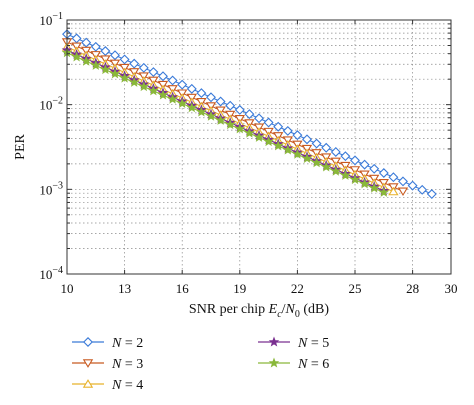 Image resolution: width=474 pixels, height=405 pixels. Describe the element at coordinates (412, 288) in the screenshot. I see `x-tick-label: 28` at that location.